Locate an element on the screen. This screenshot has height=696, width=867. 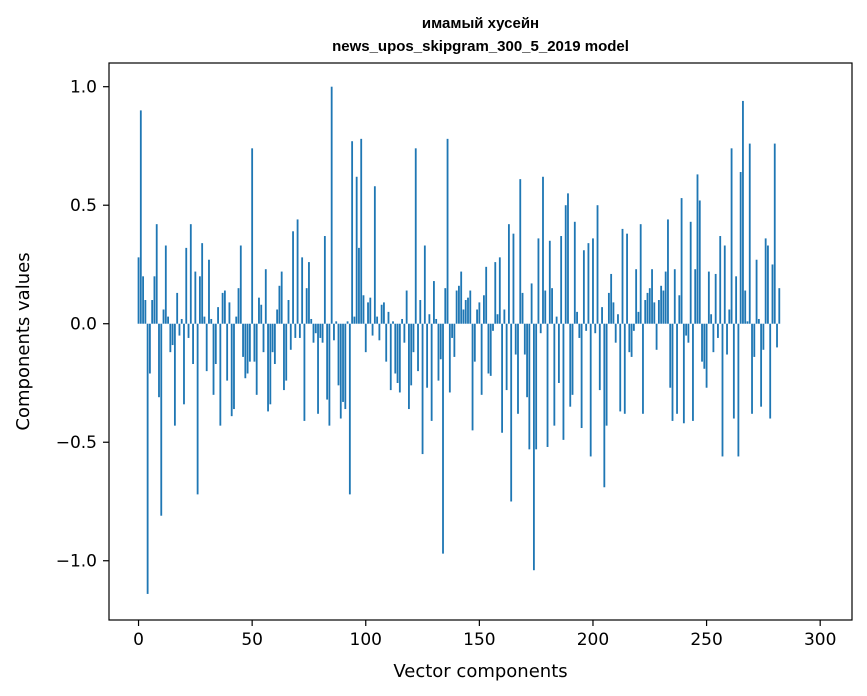
chart-title-line2: news_upos_skipgram_300_5_2019 model is located at coordinates (480, 46).